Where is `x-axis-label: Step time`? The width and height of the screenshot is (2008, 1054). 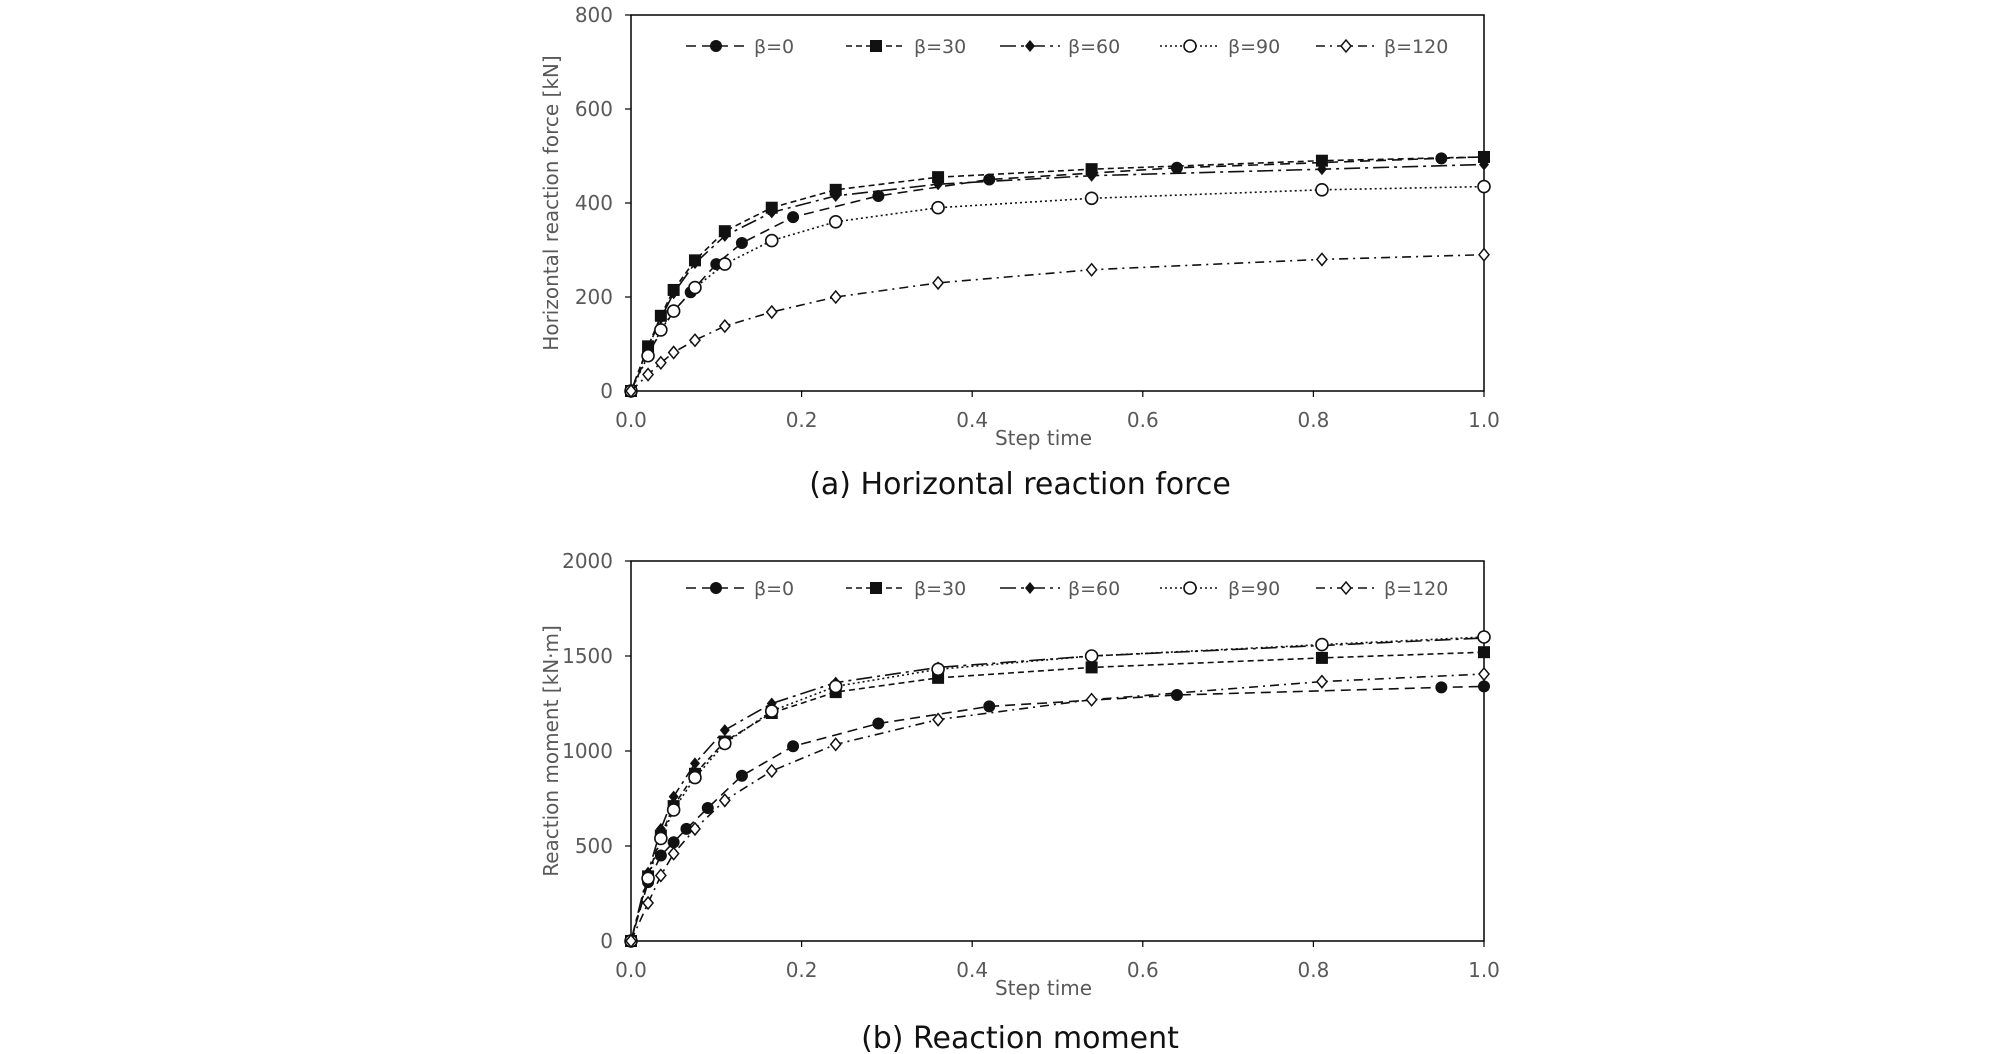 x-axis-label: Step time is located at coordinates (1043, 988).